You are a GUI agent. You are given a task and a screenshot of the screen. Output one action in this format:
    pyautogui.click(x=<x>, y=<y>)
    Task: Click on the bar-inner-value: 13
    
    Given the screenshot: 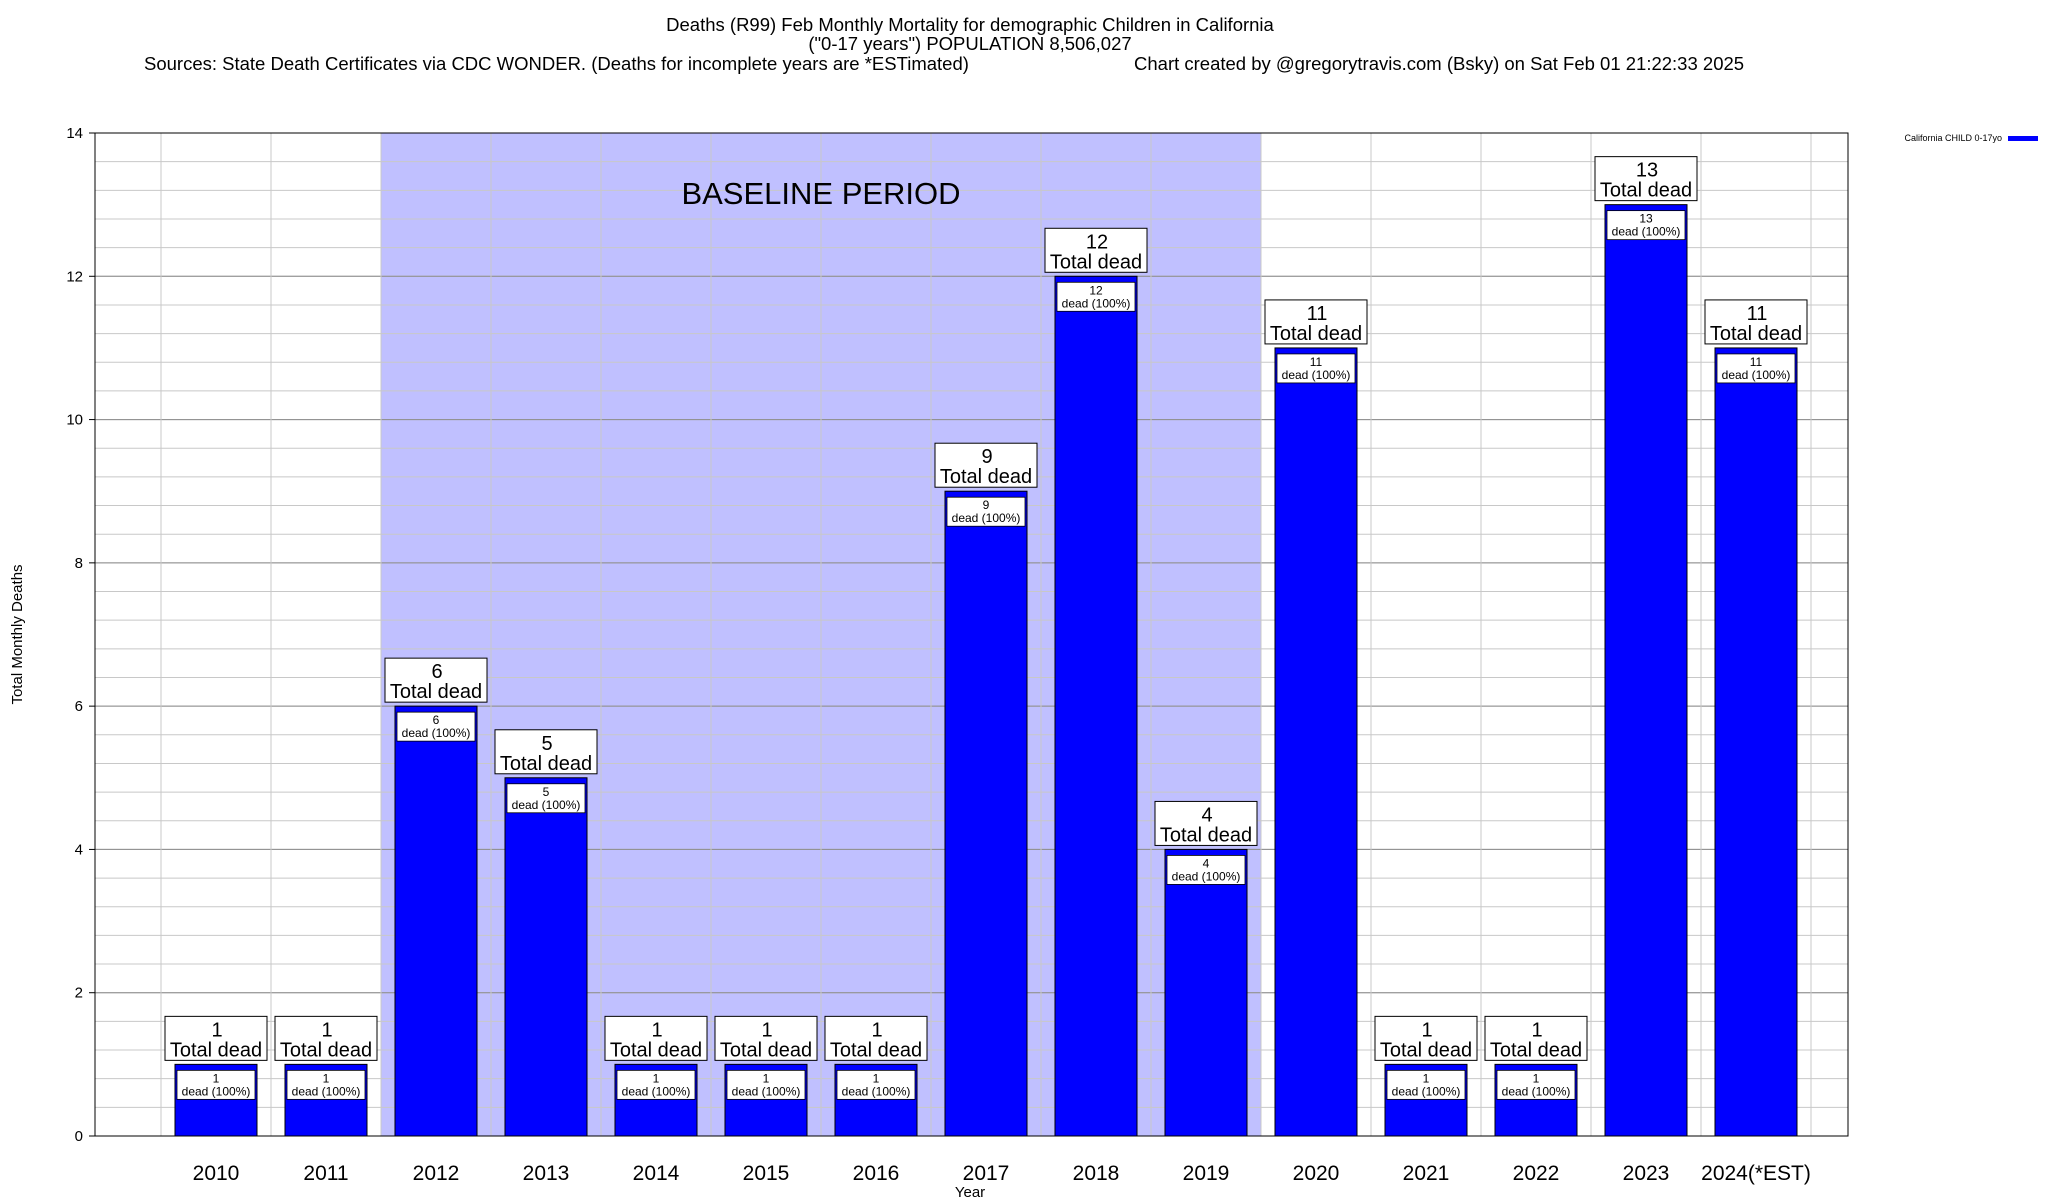 What is the action you would take?
    pyautogui.click(x=1646, y=219)
    